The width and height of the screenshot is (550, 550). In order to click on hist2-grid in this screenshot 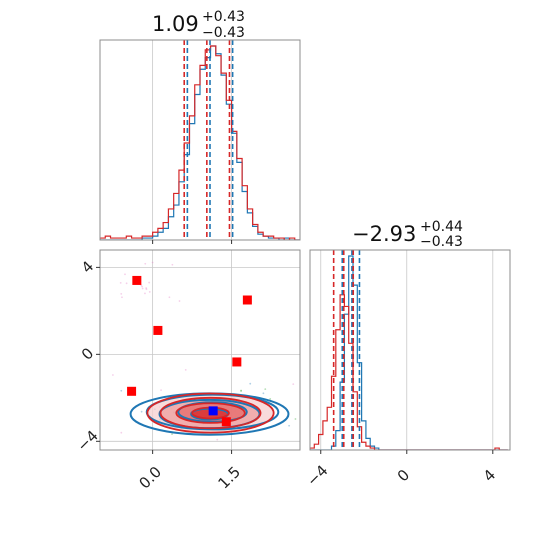, I will do `click(407, 350)`.